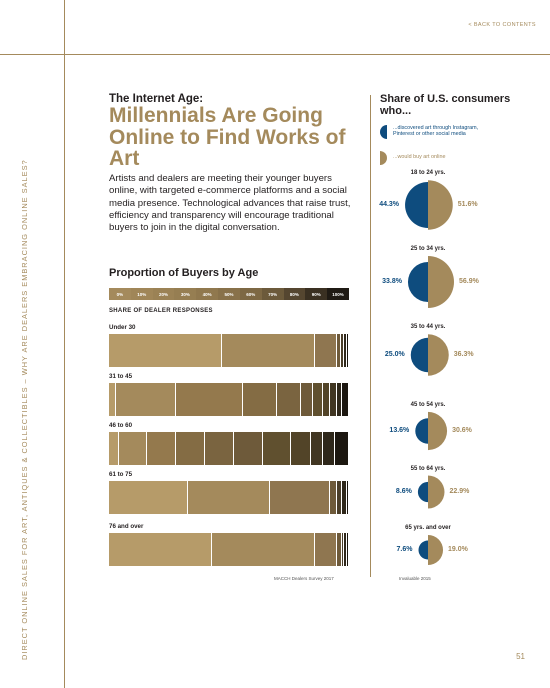 This screenshot has height=688, width=550. I want to click on age-group-label: 18 to 24 yrs., so click(428, 173).